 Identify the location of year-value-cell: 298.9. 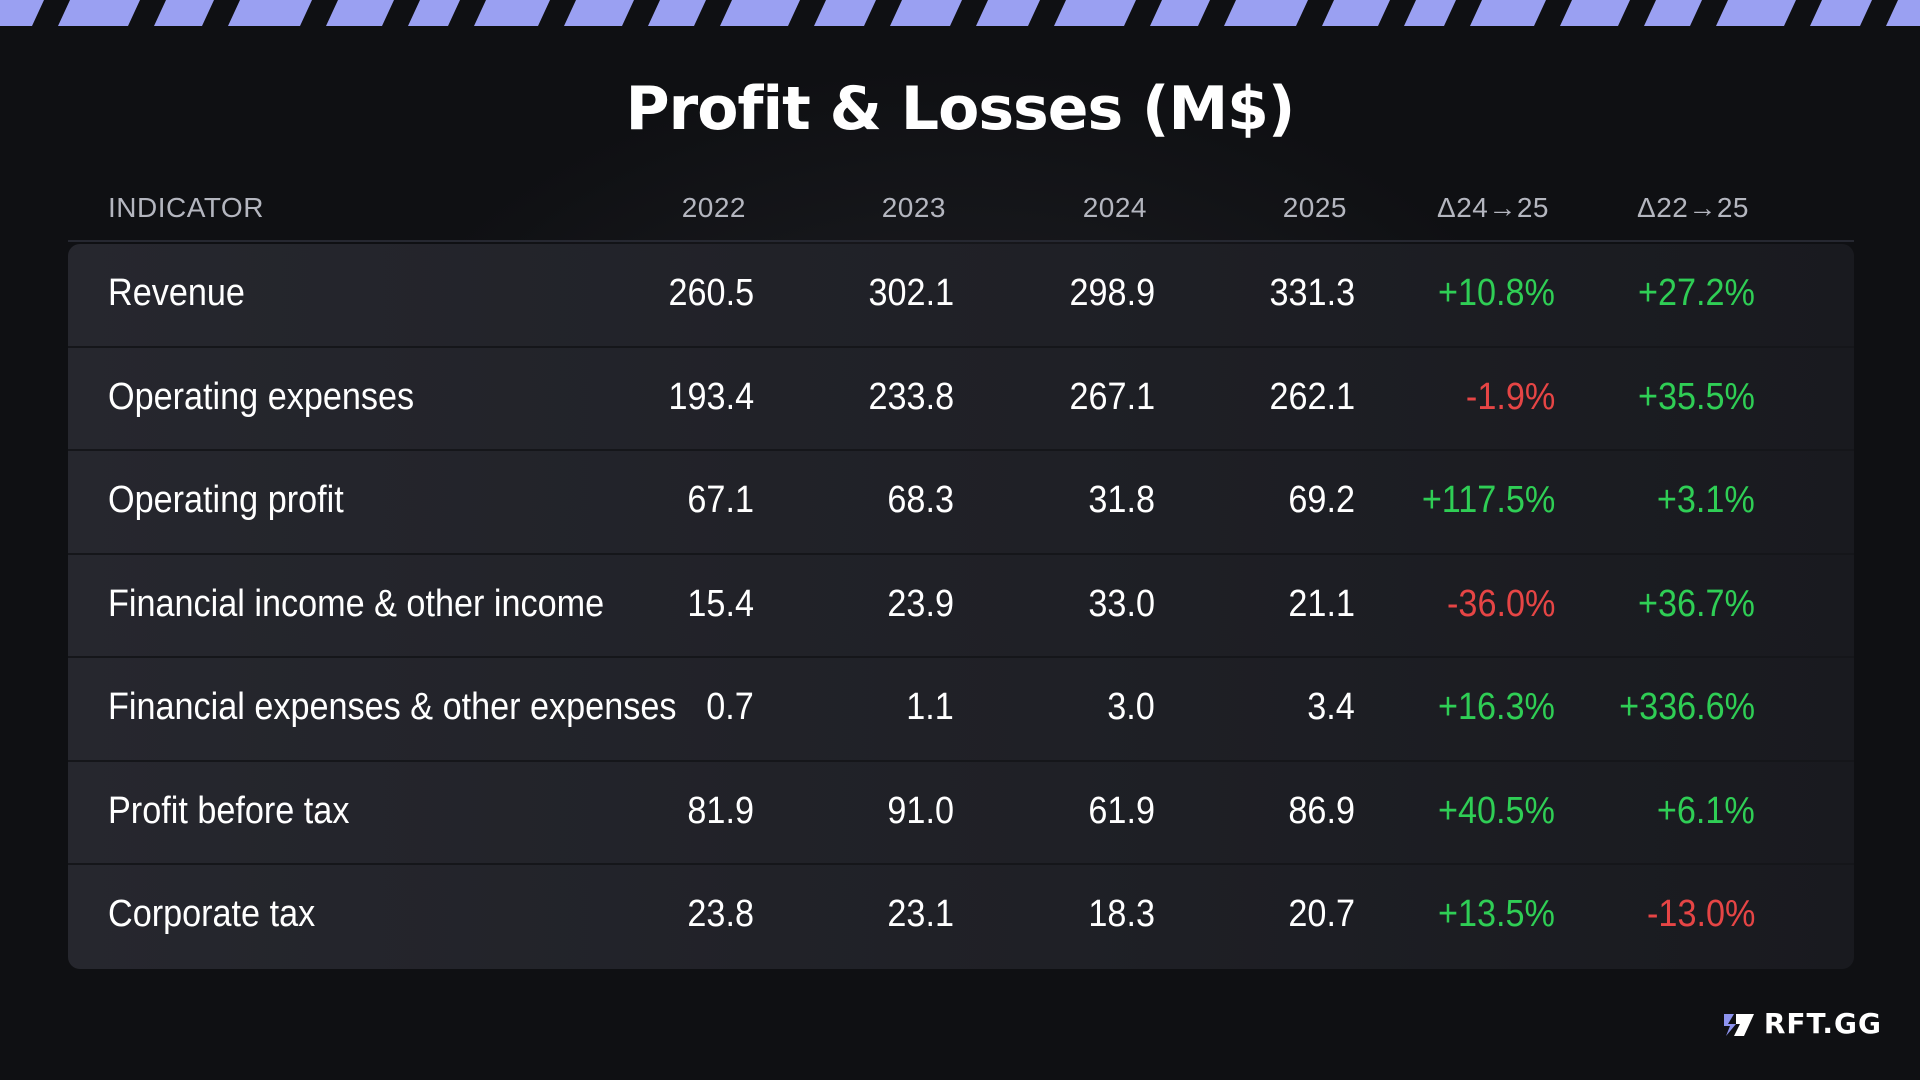
(1112, 293).